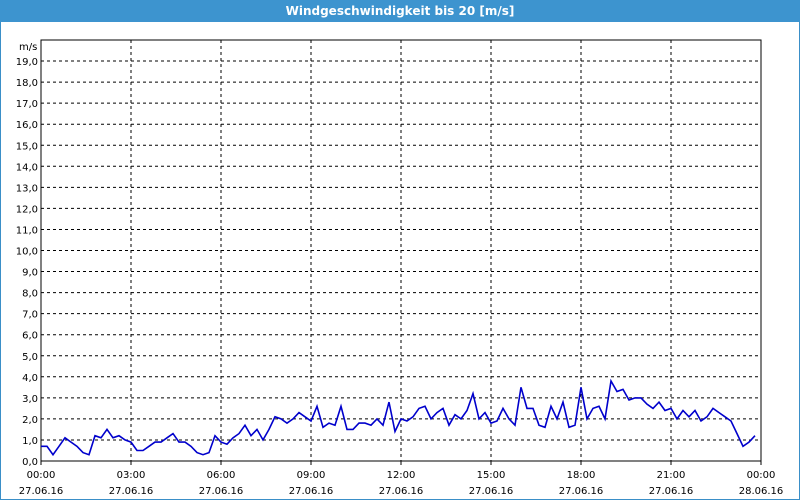 Image resolution: width=800 pixels, height=500 pixels. I want to click on series-line, so click(398, 417).